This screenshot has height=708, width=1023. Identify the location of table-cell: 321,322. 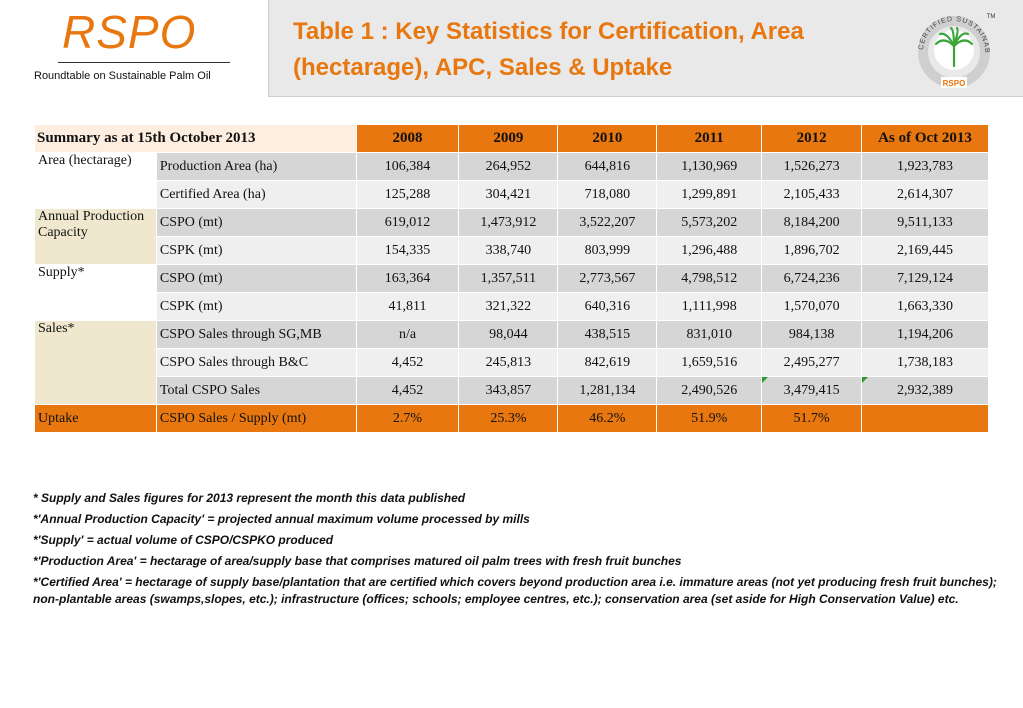
(508, 306).